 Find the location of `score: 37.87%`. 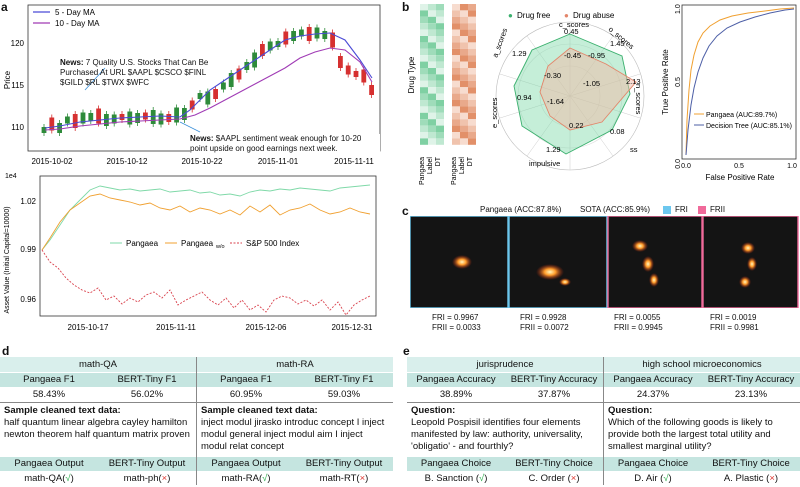

score: 37.87% is located at coordinates (554, 394).